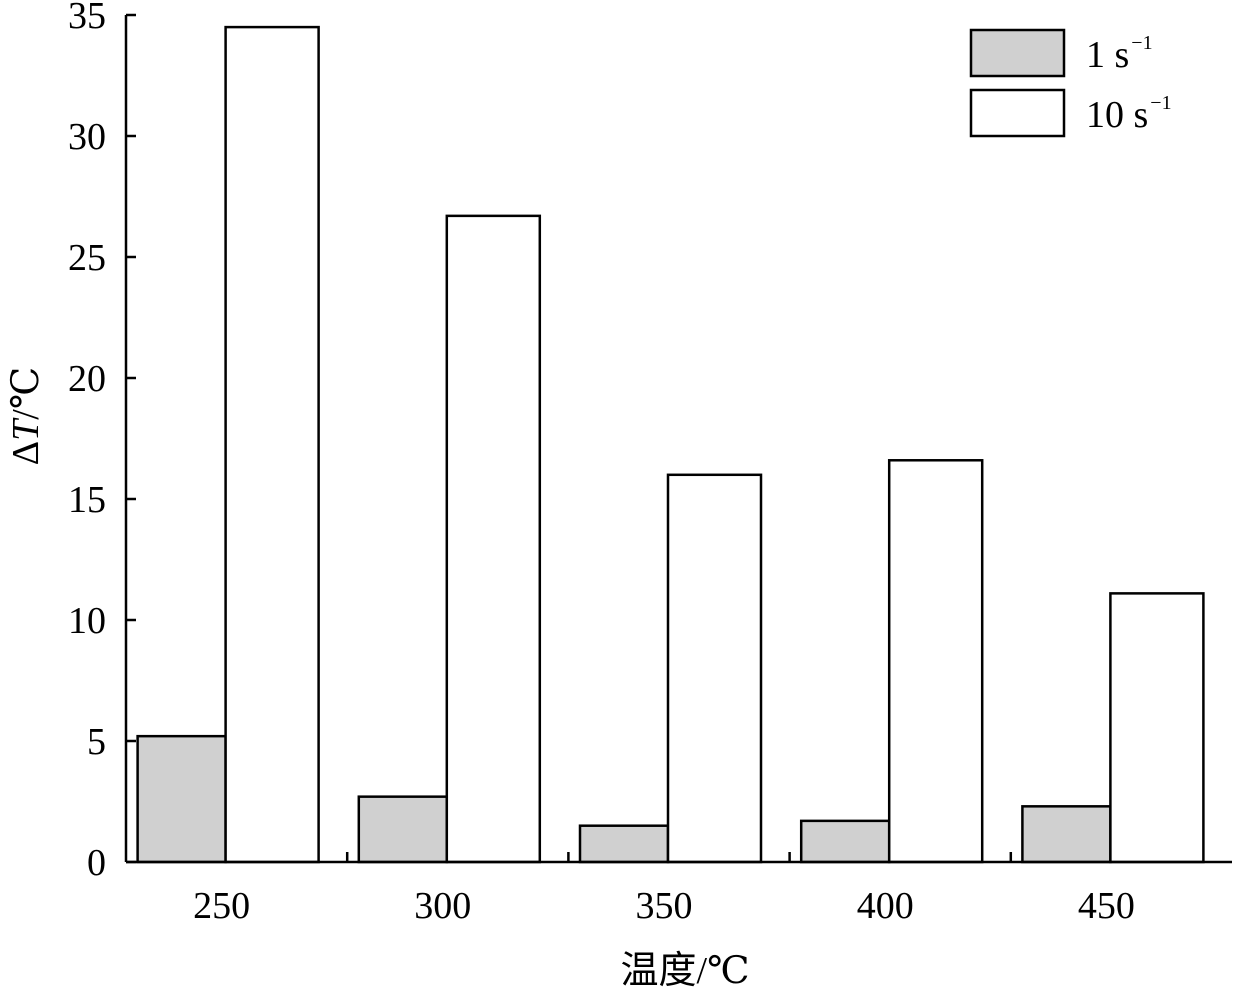  Describe the element at coordinates (684, 969) in the screenshot. I see `x-axis-title: 温度/℃` at that location.